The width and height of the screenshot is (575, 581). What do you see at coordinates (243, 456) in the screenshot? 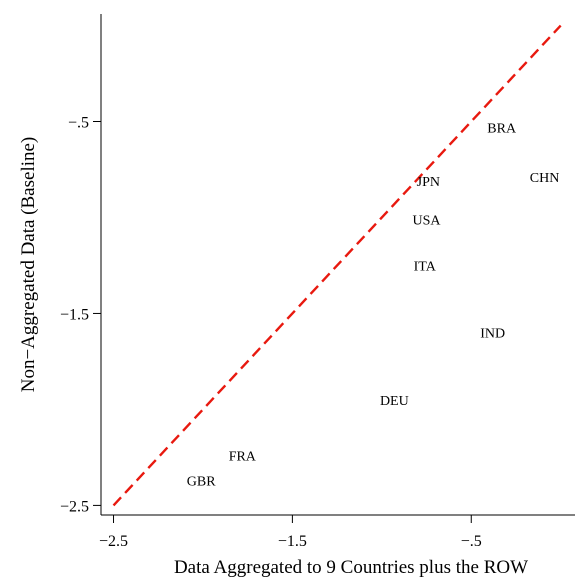
I see `point-label-fra: FRA` at bounding box center [243, 456].